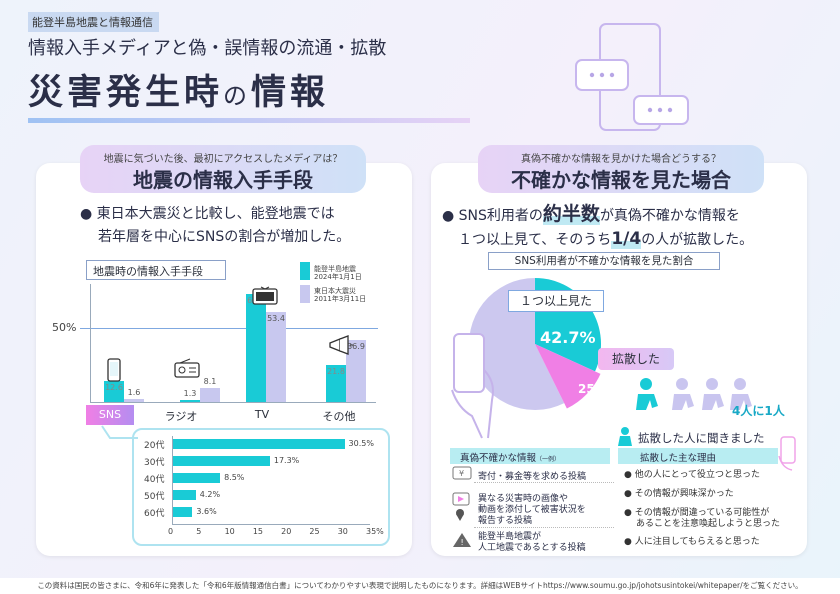 The image size is (840, 594). I want to click on page-subtitle: 情報入手メディアと偽・誤情報の流通・拡散, so click(207, 48).